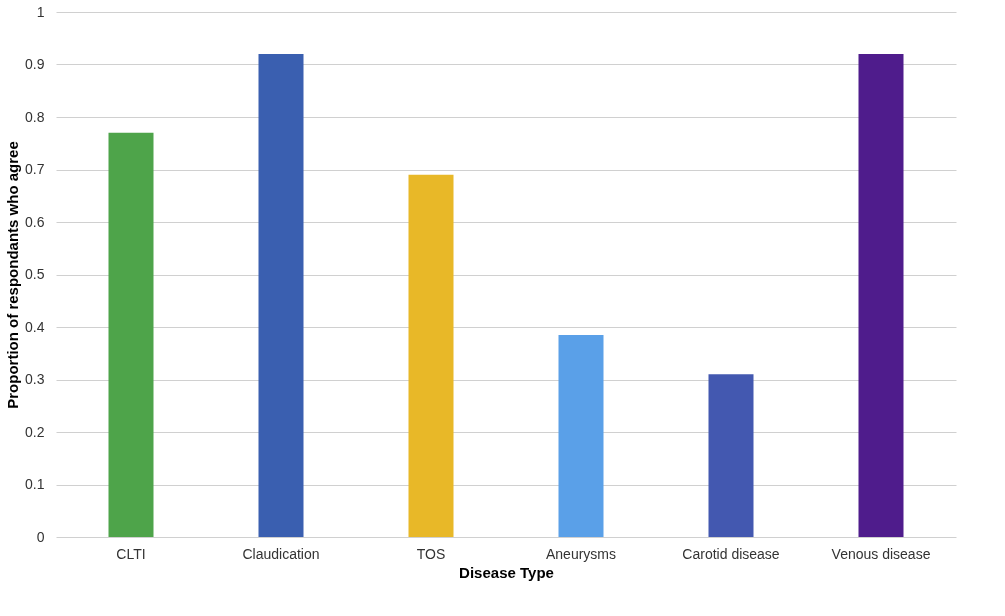  I want to click on y-tick-label: 0.5, so click(35, 274).